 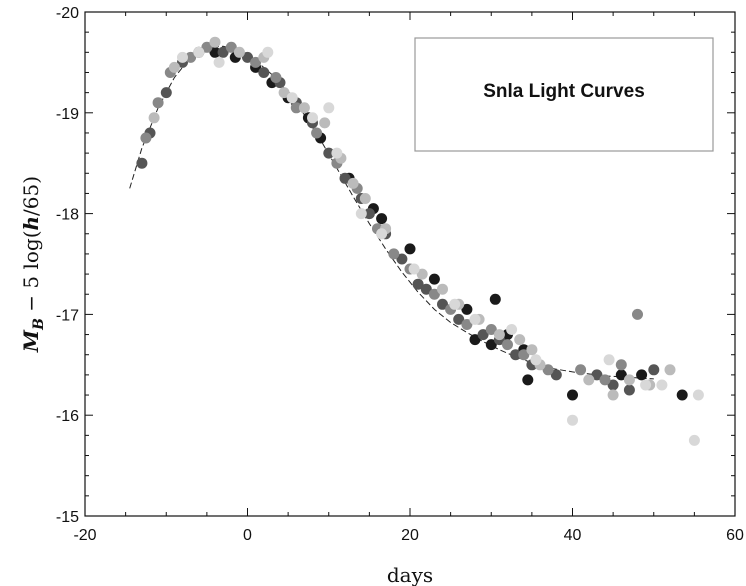 What do you see at coordinates (31, 274) in the screenshot?
I see `y-axis-label-rest: − 5 log(` at bounding box center [31, 274].